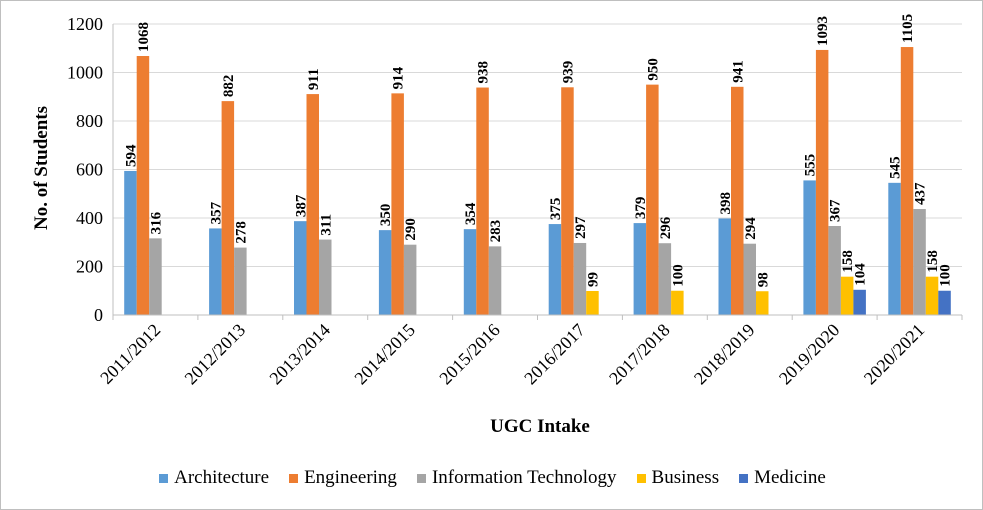 This screenshot has height=510, width=983. What do you see at coordinates (896, 167) in the screenshot?
I see `data-label: 545` at bounding box center [896, 167].